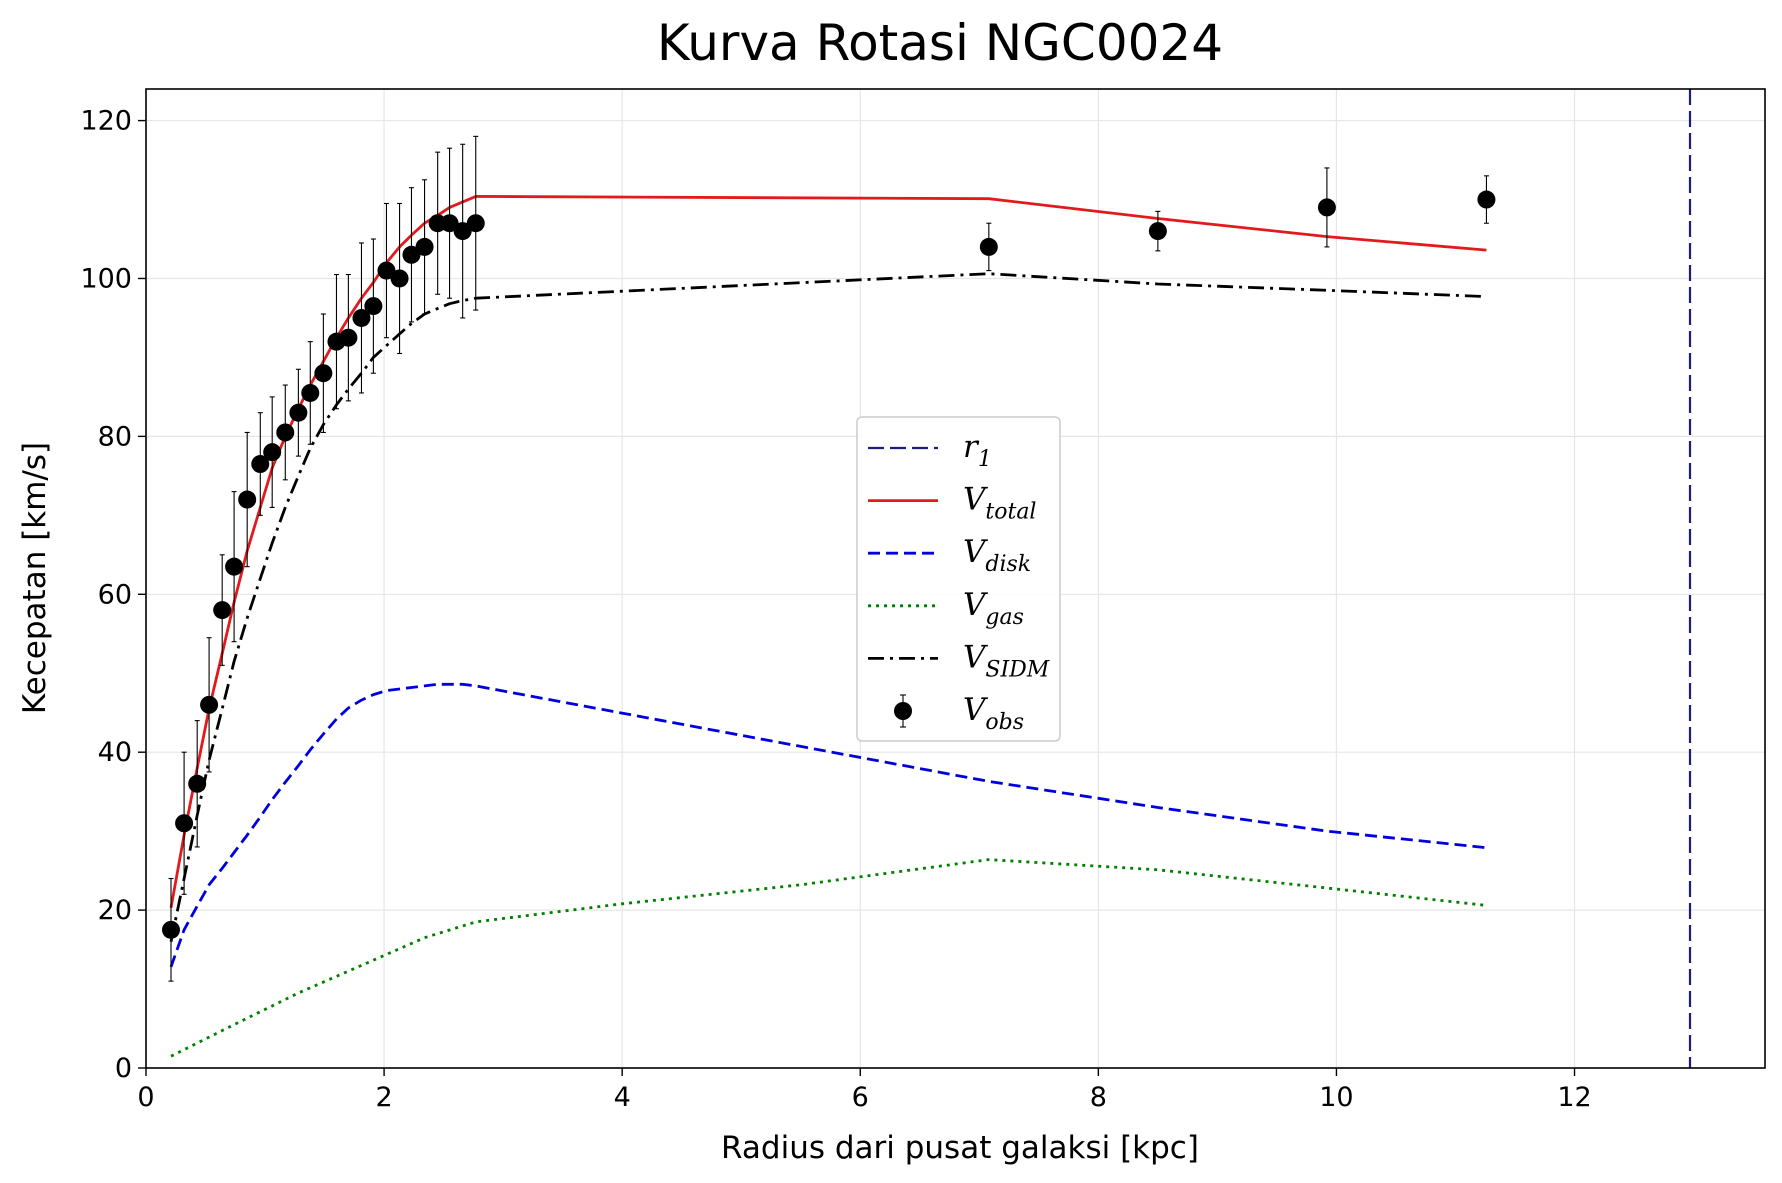 The height and width of the screenshot is (1183, 1782). I want to click on legend-label: Vtotal, so click(999, 503).